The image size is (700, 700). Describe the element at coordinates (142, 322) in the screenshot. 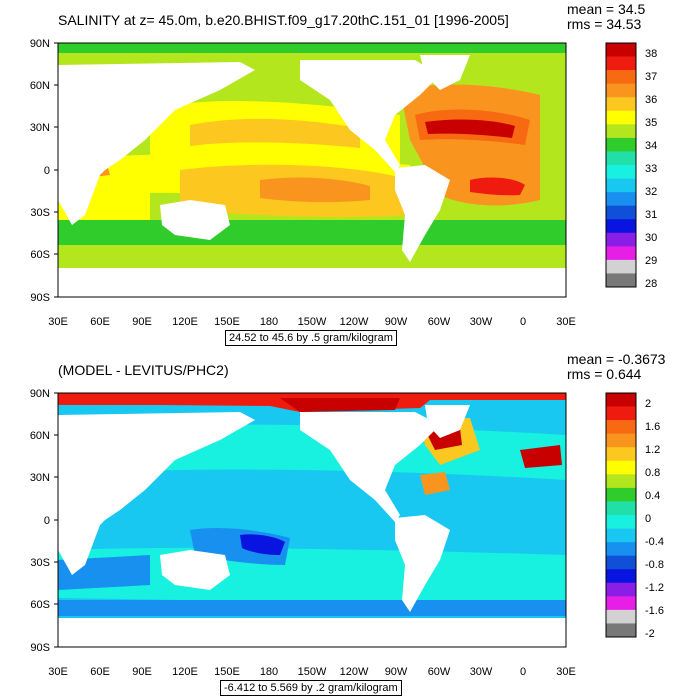

I see `lon-label: 90E` at that location.